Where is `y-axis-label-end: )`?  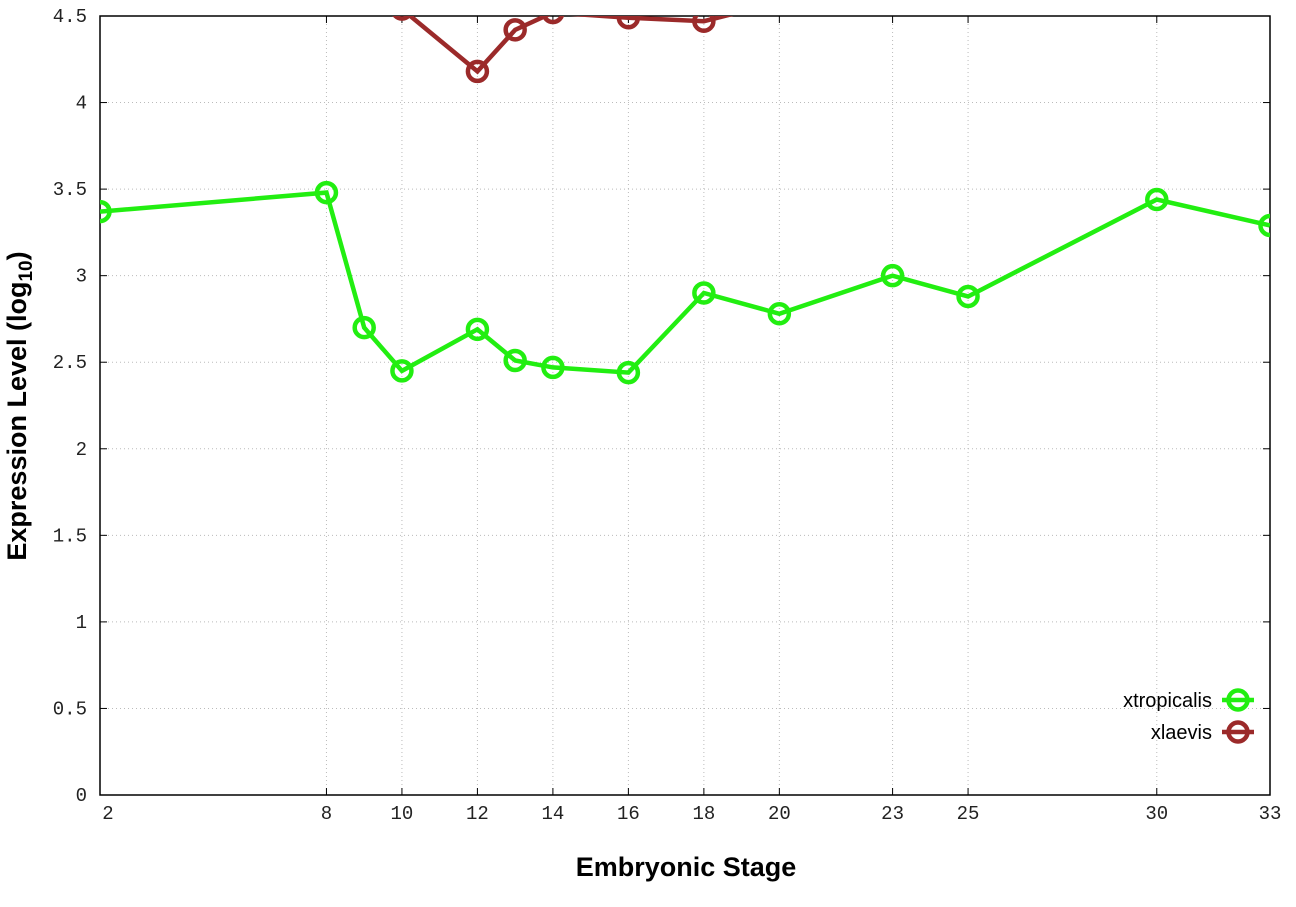
y-axis-label-end: ) is located at coordinates (17, 255).